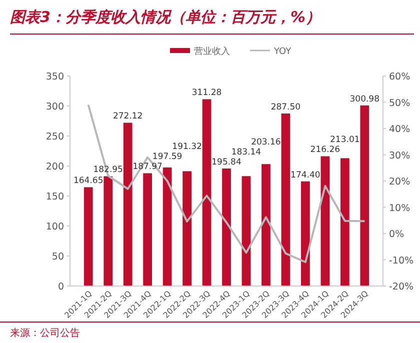 The image size is (420, 343). Describe the element at coordinates (227, 162) in the screenshot. I see `data-label: 195.84` at that location.